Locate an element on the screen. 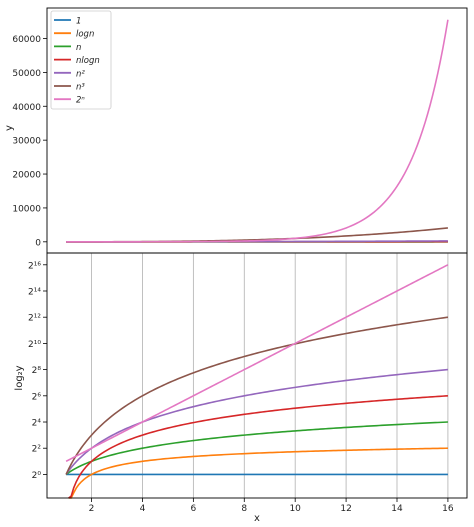  bottom-y-tick-label-5: 2¹⁰ is located at coordinates (34, 345).